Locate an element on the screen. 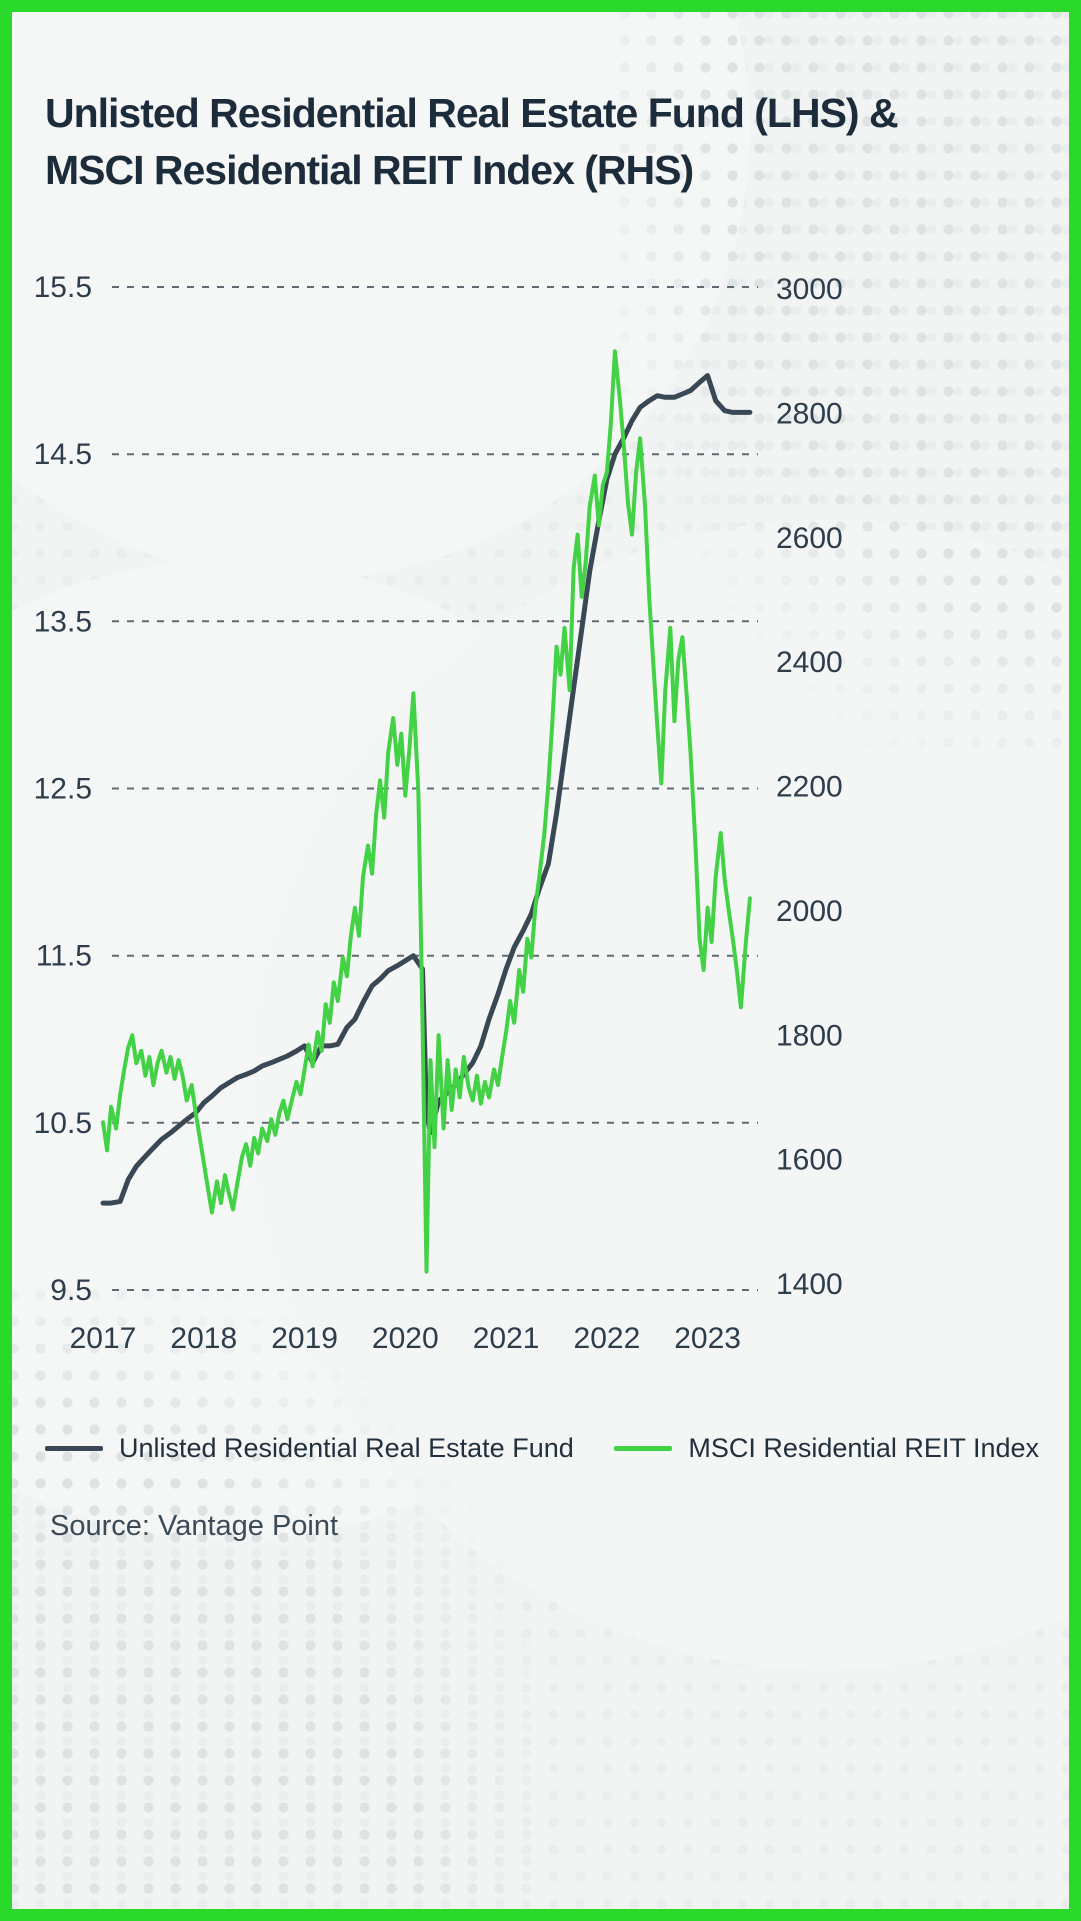 The width and height of the screenshot is (1081, 1921). legend-item-unlisted-fund: Unlisted Residential Real Estate Fund is located at coordinates (309, 1448).